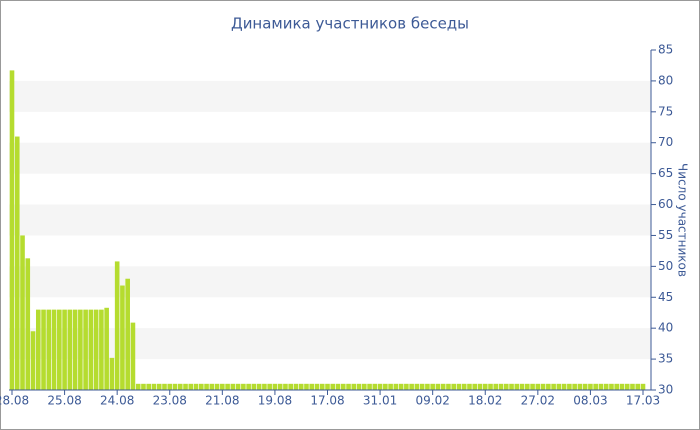 The height and width of the screenshot is (430, 700). I want to click on y-tick-label: 65, so click(665, 173).